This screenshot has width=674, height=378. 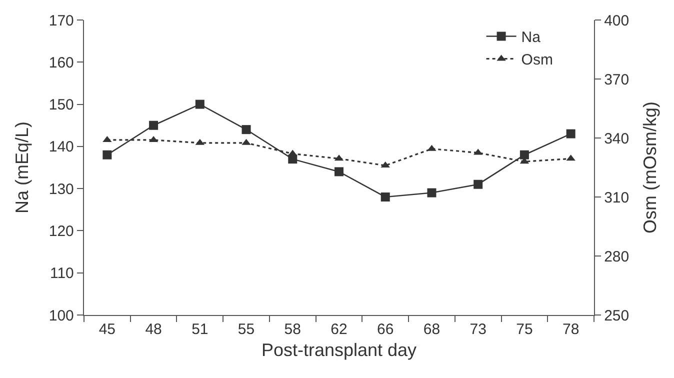 I want to click on x-tick-label: 78, so click(x=571, y=329).